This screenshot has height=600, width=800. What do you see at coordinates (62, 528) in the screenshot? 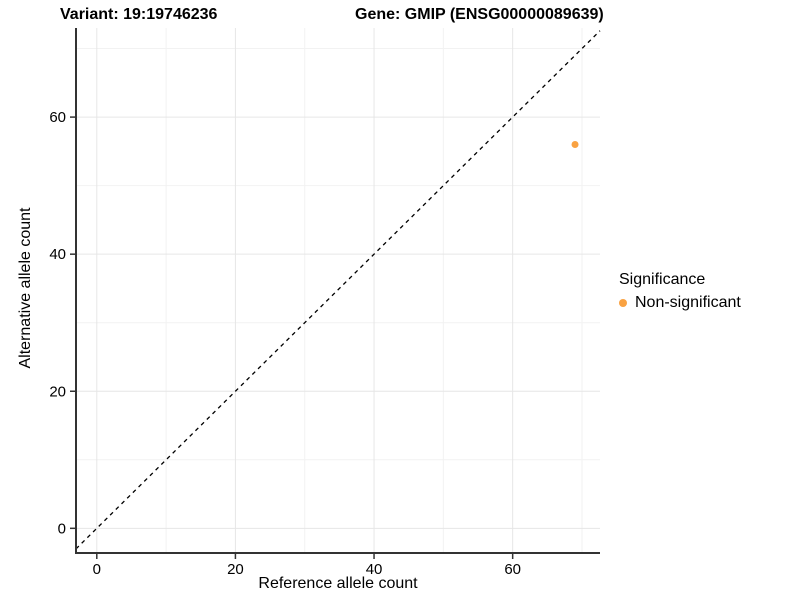
I see `y-tick-label: 0` at bounding box center [62, 528].